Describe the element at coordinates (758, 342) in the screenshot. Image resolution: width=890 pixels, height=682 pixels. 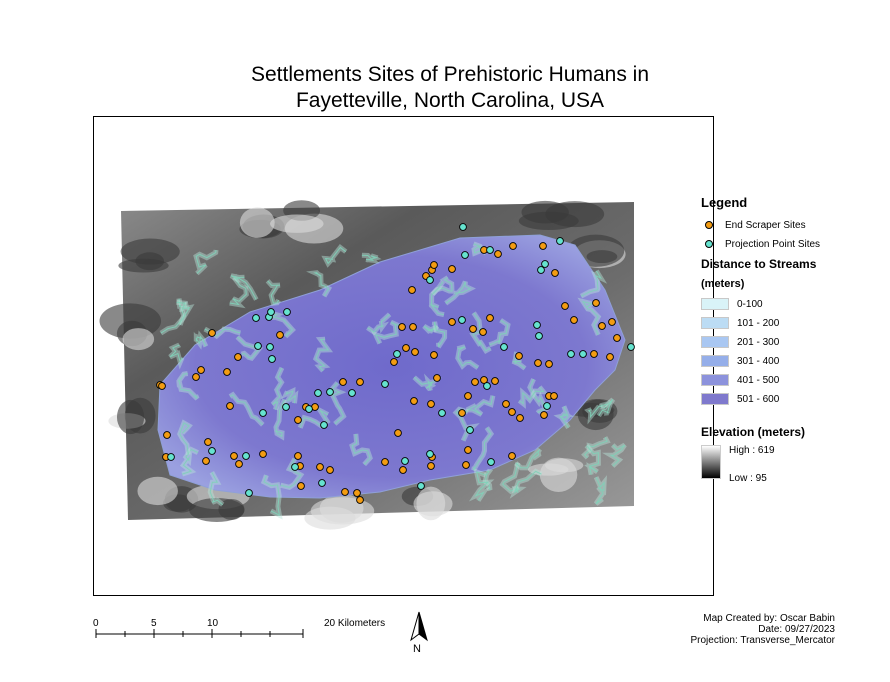
I see `distance-class-label: 201 - 300` at that location.